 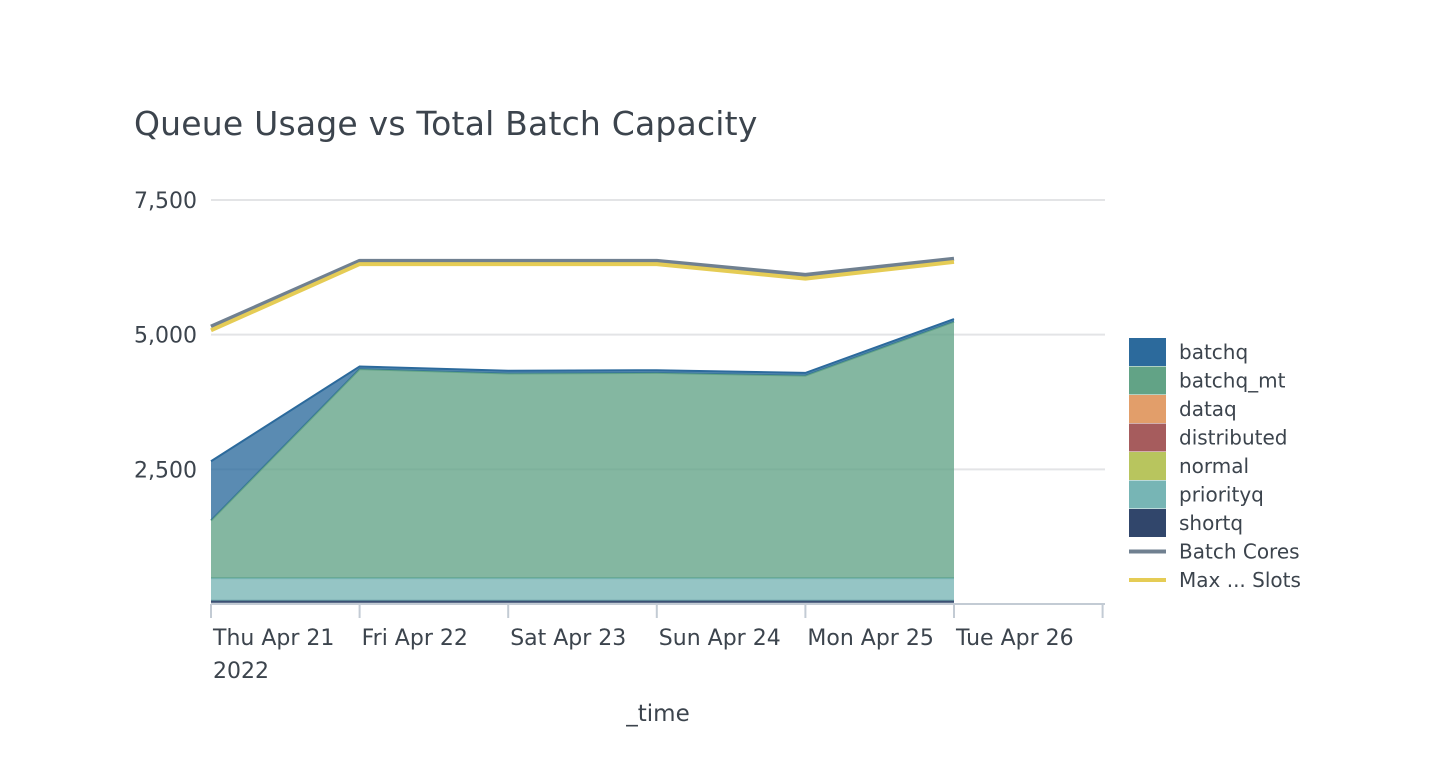 What do you see at coordinates (446, 123) in the screenshot?
I see `chart-title: Queue Usage vs Total Batch Capacity` at bounding box center [446, 123].